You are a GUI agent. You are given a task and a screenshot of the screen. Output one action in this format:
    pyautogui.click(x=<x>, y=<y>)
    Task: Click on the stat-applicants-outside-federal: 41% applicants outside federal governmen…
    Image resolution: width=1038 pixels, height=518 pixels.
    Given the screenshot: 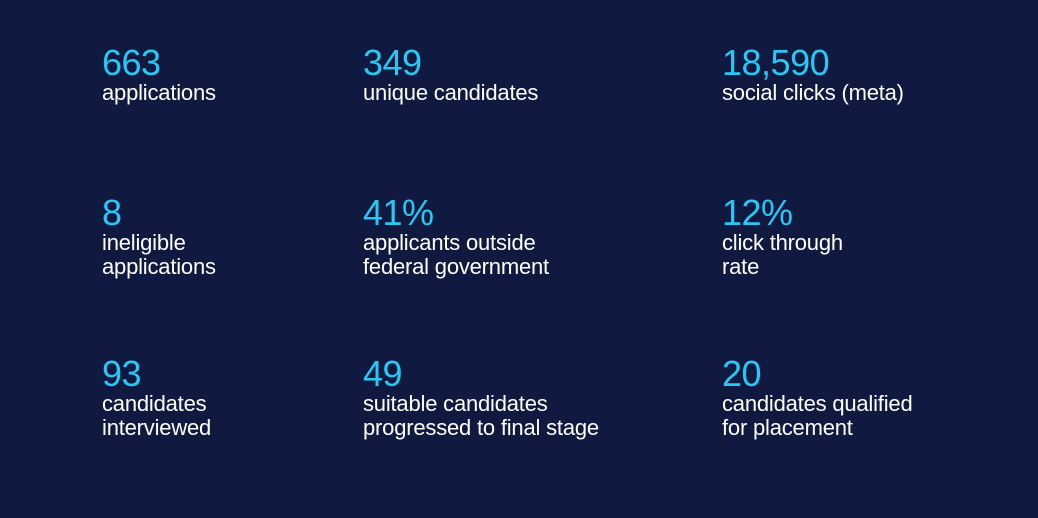 What is the action you would take?
    pyautogui.click(x=508, y=237)
    